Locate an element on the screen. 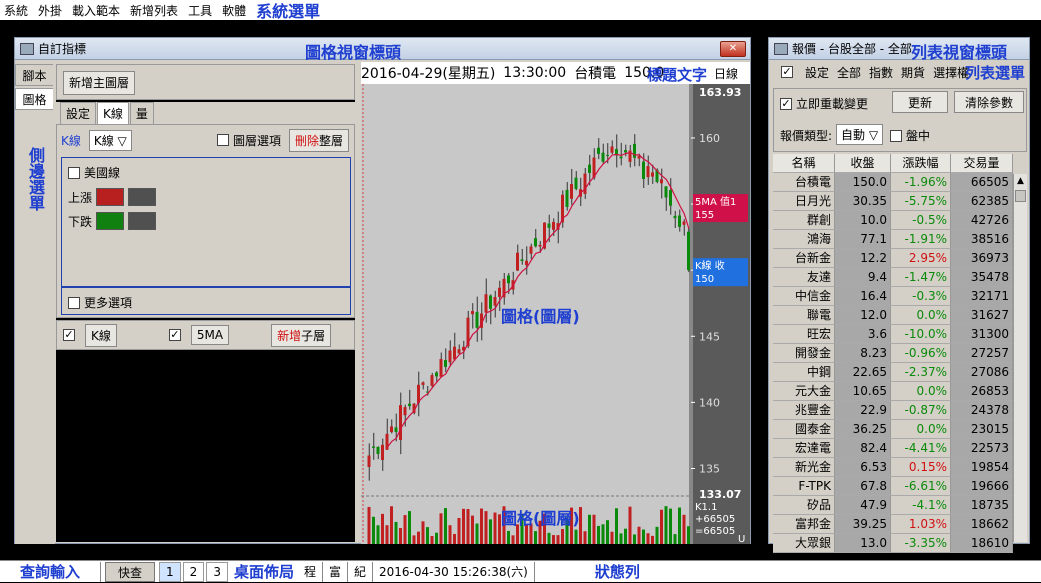  table-row: 中鋼 22.65 -2.37% 27086 is located at coordinates (893, 372).